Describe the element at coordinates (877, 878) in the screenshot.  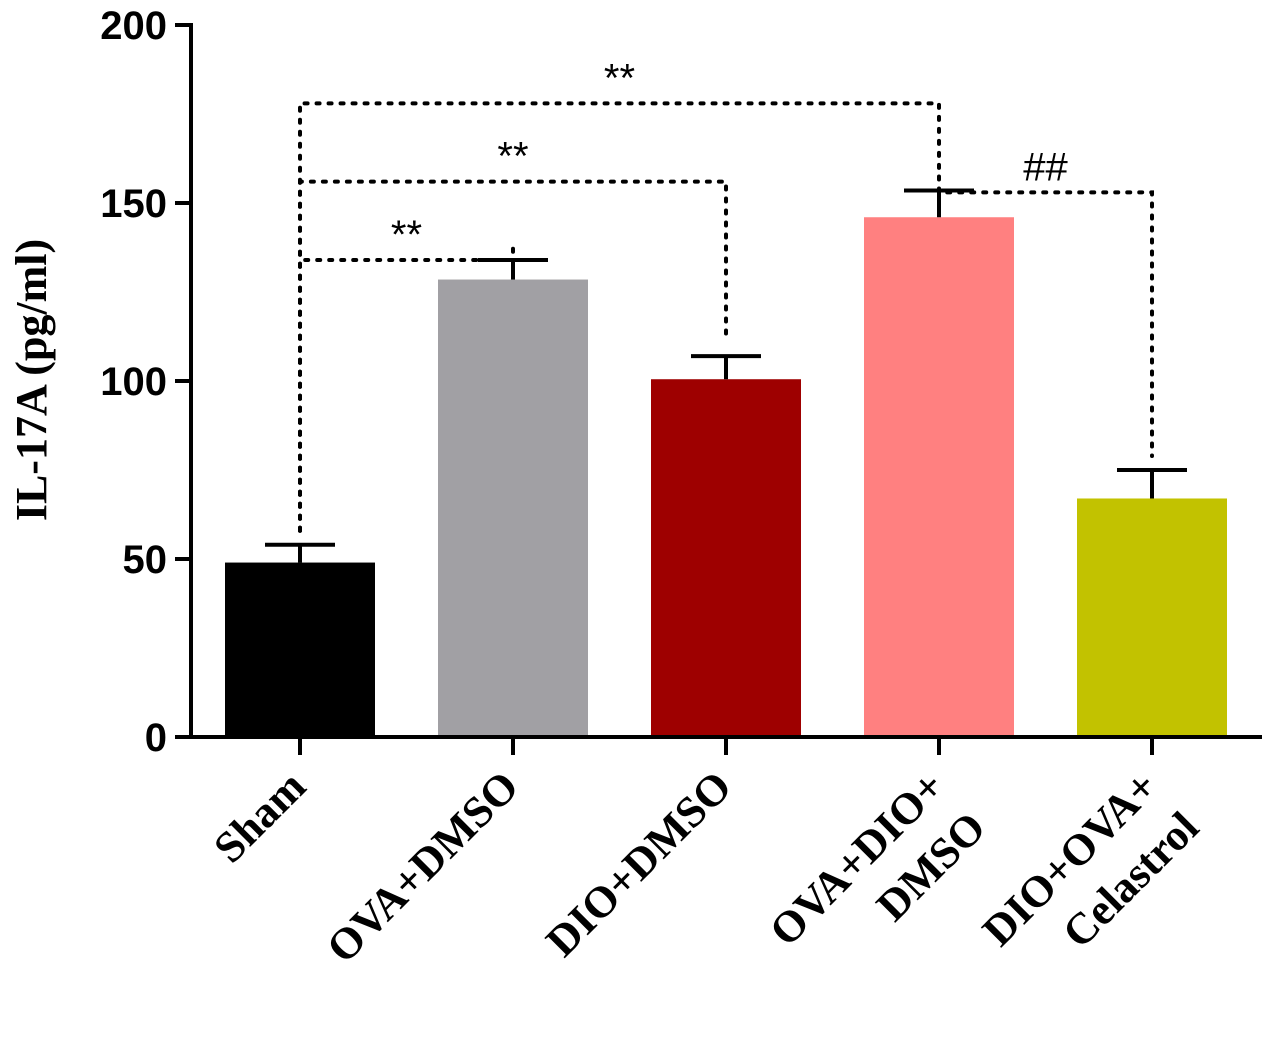
I see `x-tick-label-3: OVA+DIO+DMSO` at that location.